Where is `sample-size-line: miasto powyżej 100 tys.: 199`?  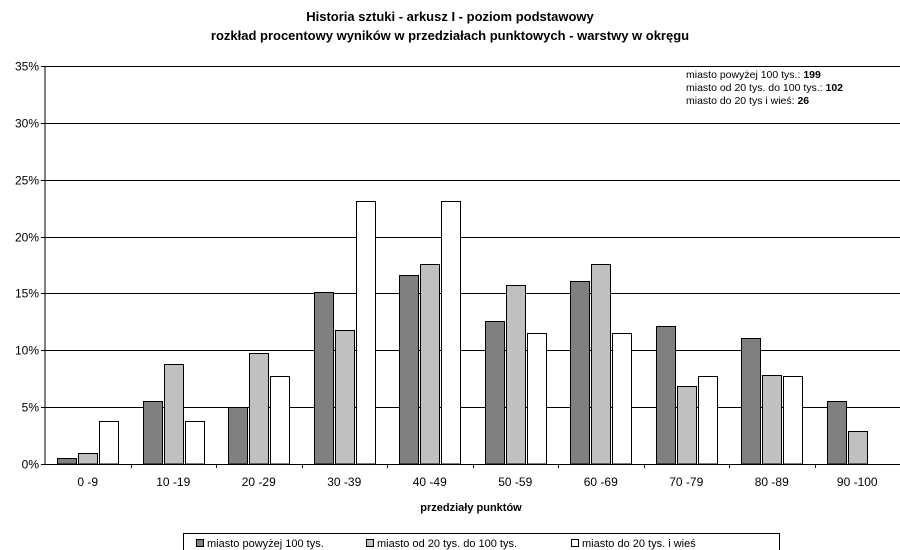
sample-size-line: miasto powyżej 100 tys.: 199 is located at coordinates (753, 75).